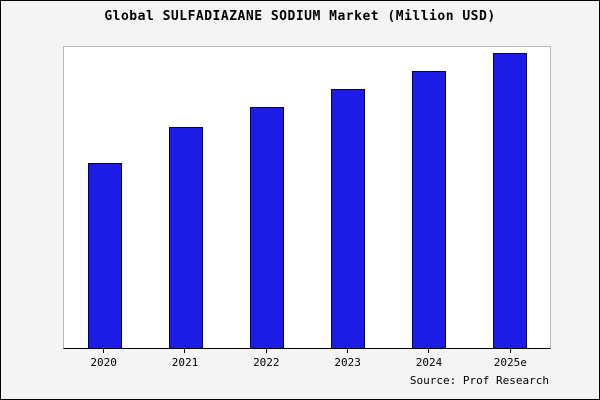 The width and height of the screenshot is (600, 400). What do you see at coordinates (479, 380) in the screenshot?
I see `source-note: Source: Prof Research` at bounding box center [479, 380].